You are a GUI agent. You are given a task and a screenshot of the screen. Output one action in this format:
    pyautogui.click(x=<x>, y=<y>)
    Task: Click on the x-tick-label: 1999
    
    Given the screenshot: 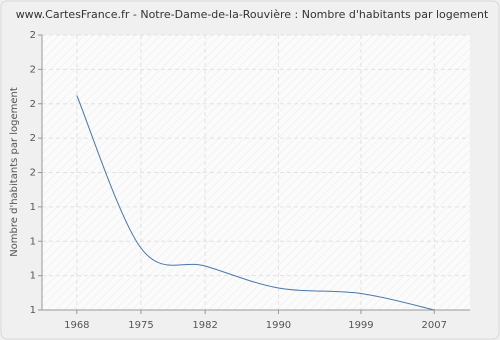 What is the action you would take?
    pyautogui.click(x=360, y=325)
    